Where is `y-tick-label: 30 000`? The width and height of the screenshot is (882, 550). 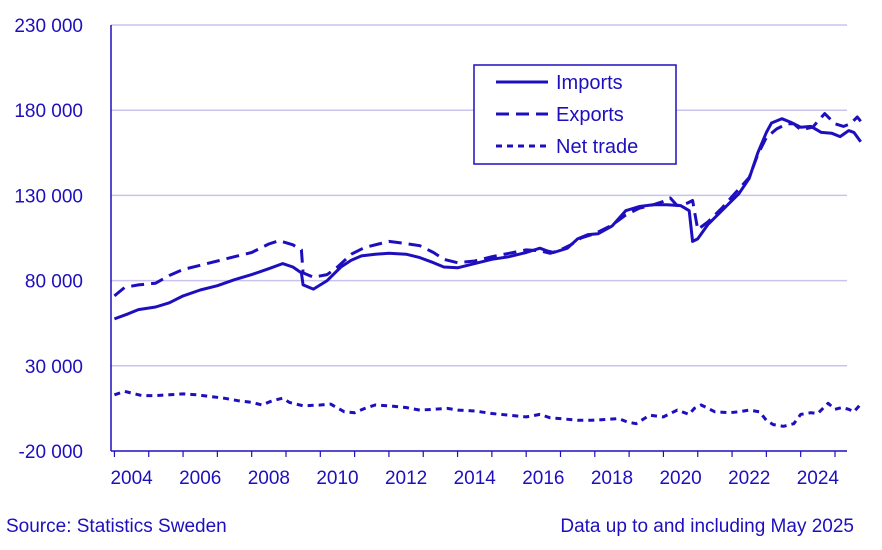 y-tick-label: 30 000 is located at coordinates (54, 367).